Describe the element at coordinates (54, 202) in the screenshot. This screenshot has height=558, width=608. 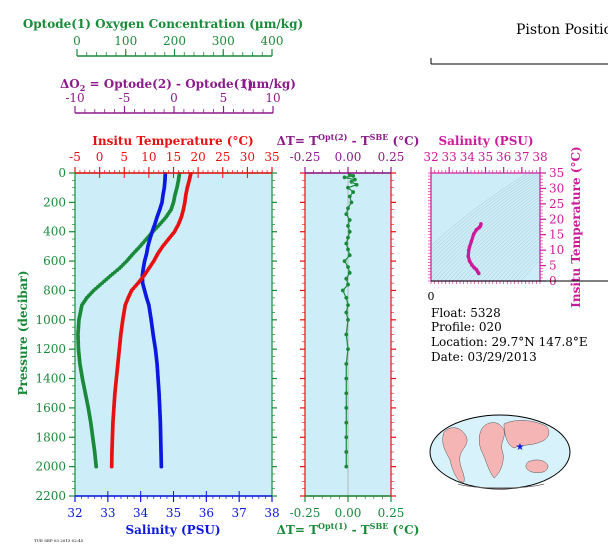
I see `pressure-axis-tick-label: 200` at that location.